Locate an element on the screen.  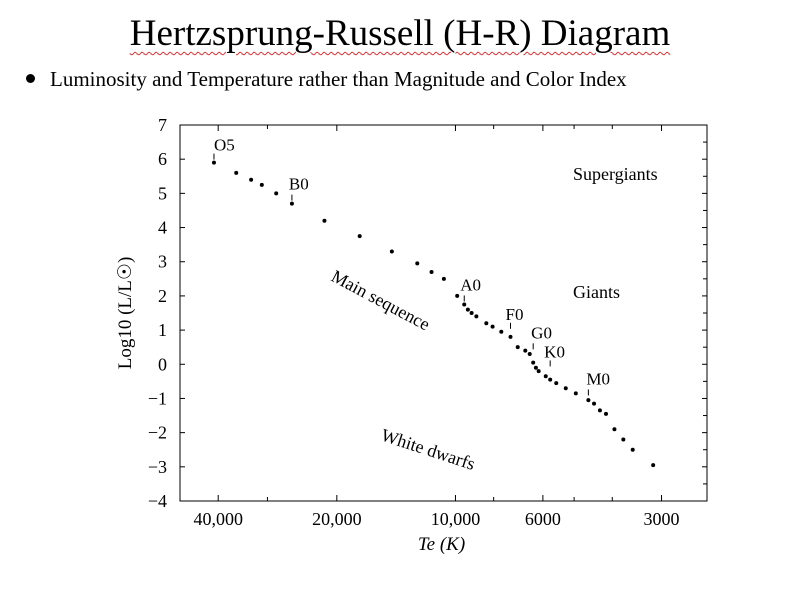
y-tick-label: 6 is located at coordinates (162, 159).